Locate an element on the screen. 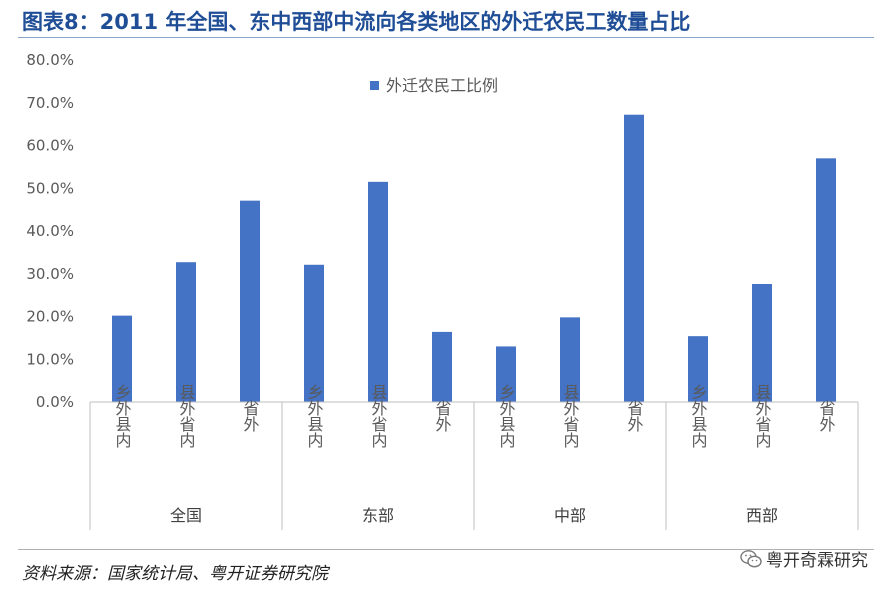 This screenshot has height=593, width=890. wechat-icon is located at coordinates (751, 558).